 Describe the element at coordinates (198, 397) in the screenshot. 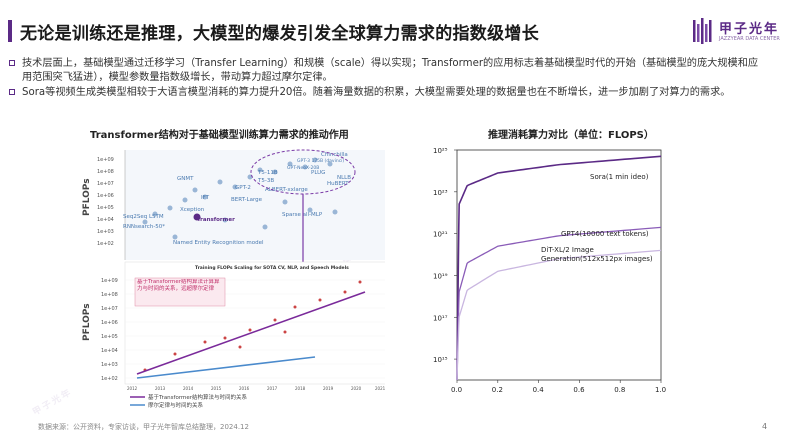

I see `legend-label: 基于Transformer结构算法与时间的关系` at that location.